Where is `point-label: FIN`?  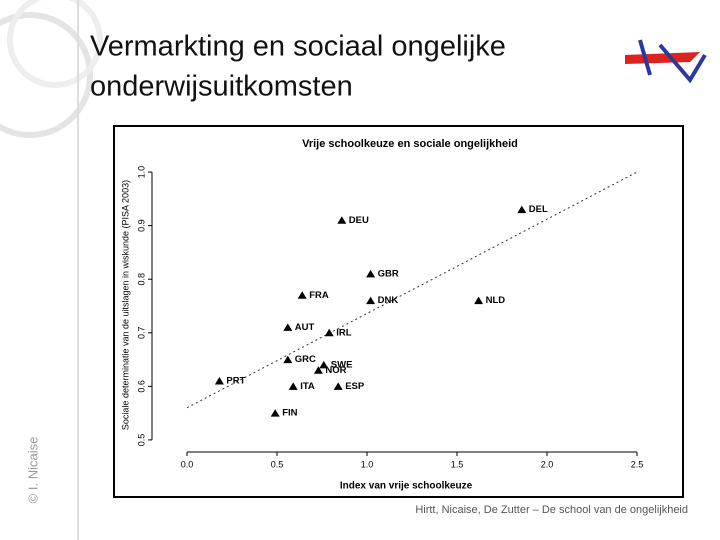 point-label: FIN is located at coordinates (289, 413).